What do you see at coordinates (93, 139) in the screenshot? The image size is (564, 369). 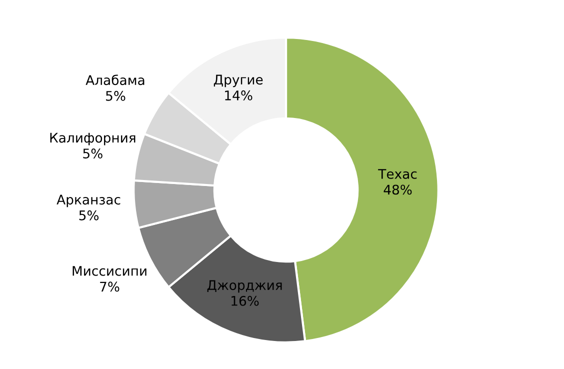 I see `slice-label: Калифорния` at bounding box center [93, 139].